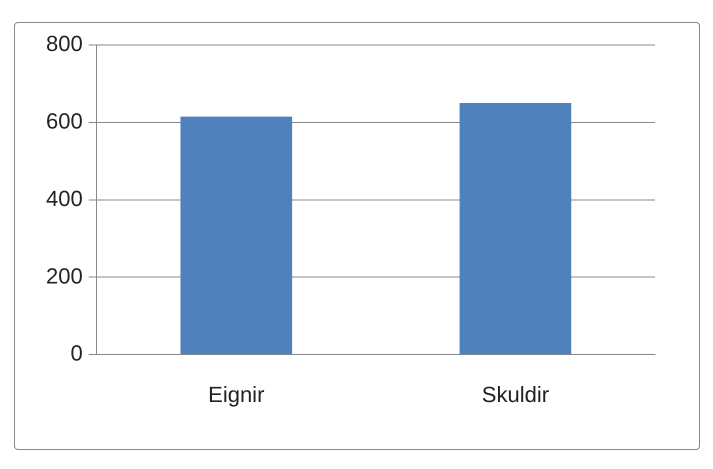 Image resolution: width=713 pixels, height=469 pixels. Describe the element at coordinates (64, 121) in the screenshot. I see `y-tick-label: 600` at that location.